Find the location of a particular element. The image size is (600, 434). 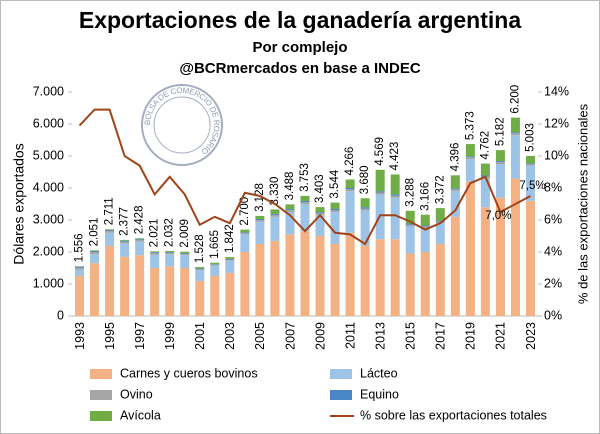

total-label: 3.128 is located at coordinates (260, 197).